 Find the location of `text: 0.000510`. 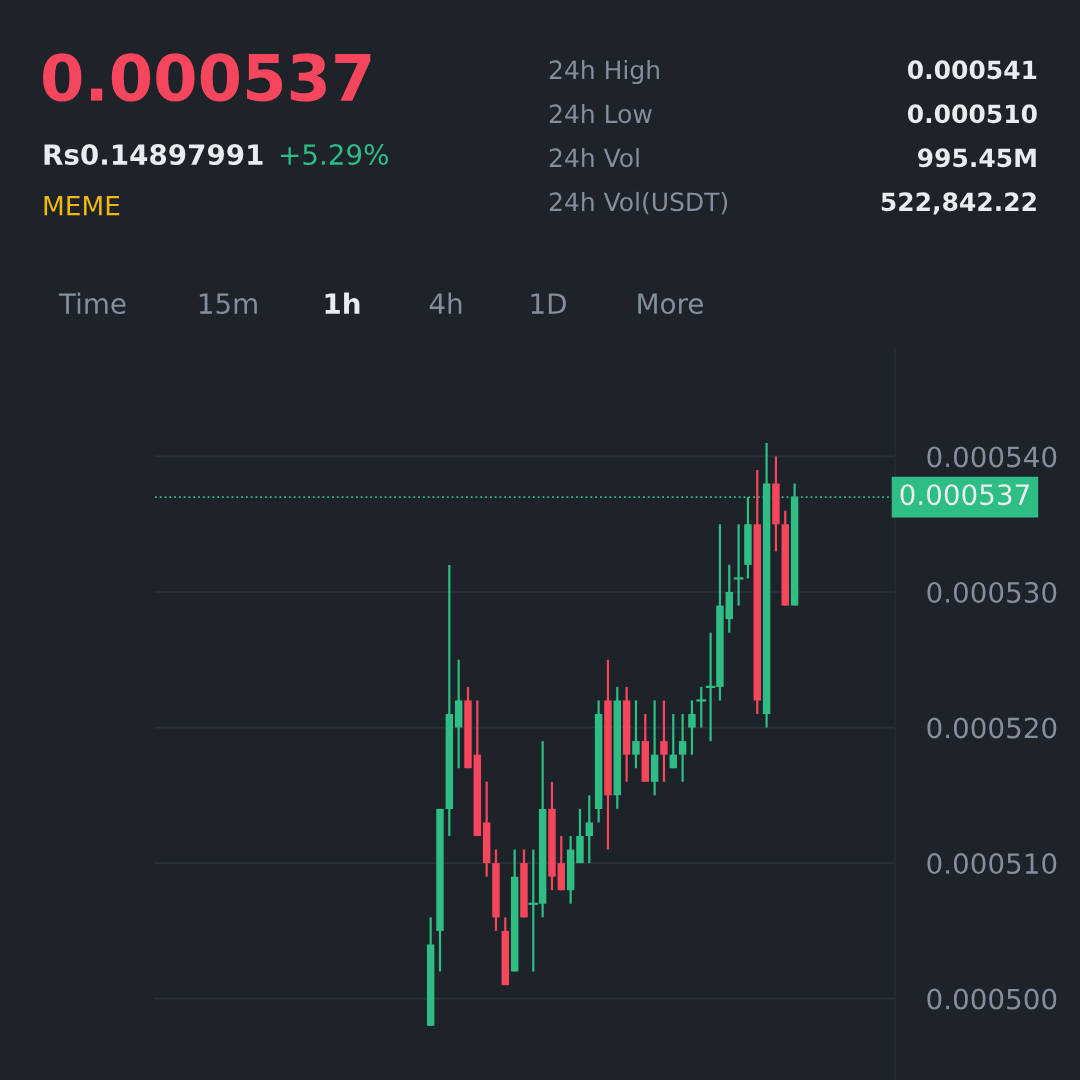

text: 0.000510 is located at coordinates (972, 114).